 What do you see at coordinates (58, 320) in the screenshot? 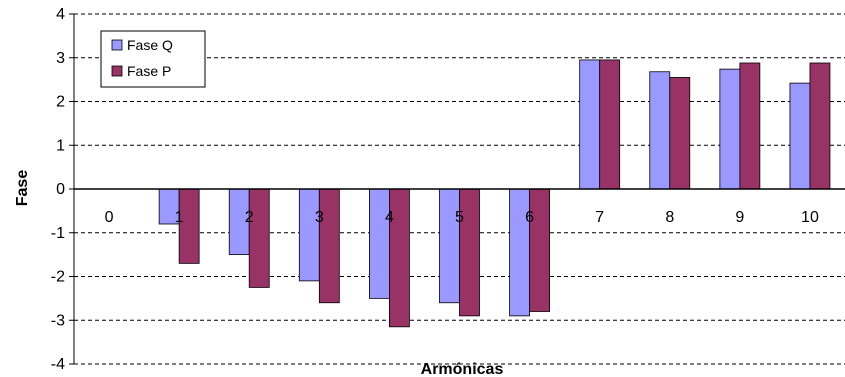
I see `y-tick-label: -3` at bounding box center [58, 320].